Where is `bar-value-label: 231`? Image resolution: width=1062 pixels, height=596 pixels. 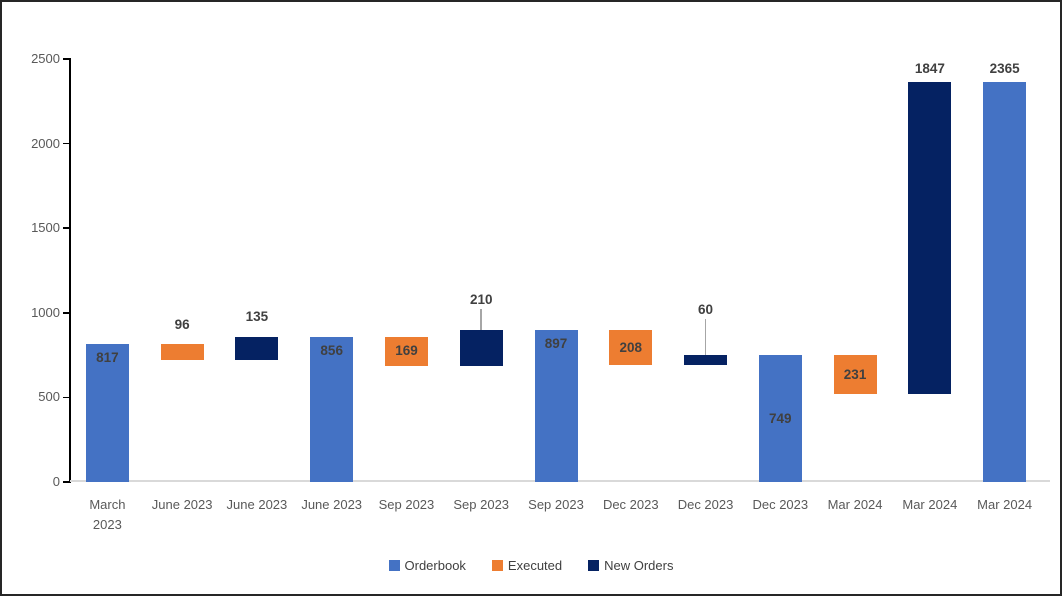
bar-value-label: 231 is located at coordinates (855, 374).